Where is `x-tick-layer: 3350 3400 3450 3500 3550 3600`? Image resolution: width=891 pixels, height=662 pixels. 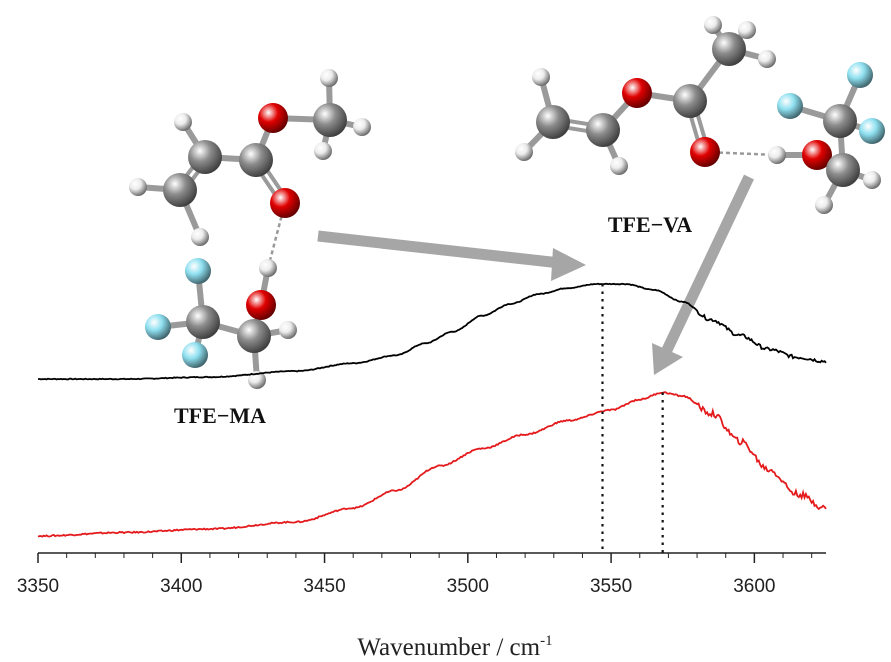 x-tick-layer: 3350 3400 3450 3500 3550 3600 is located at coordinates (415, 575).